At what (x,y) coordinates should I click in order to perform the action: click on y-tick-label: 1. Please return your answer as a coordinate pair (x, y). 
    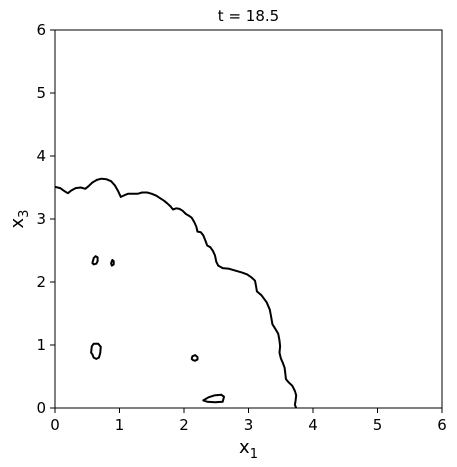
    Looking at the image, I should click on (41, 345).